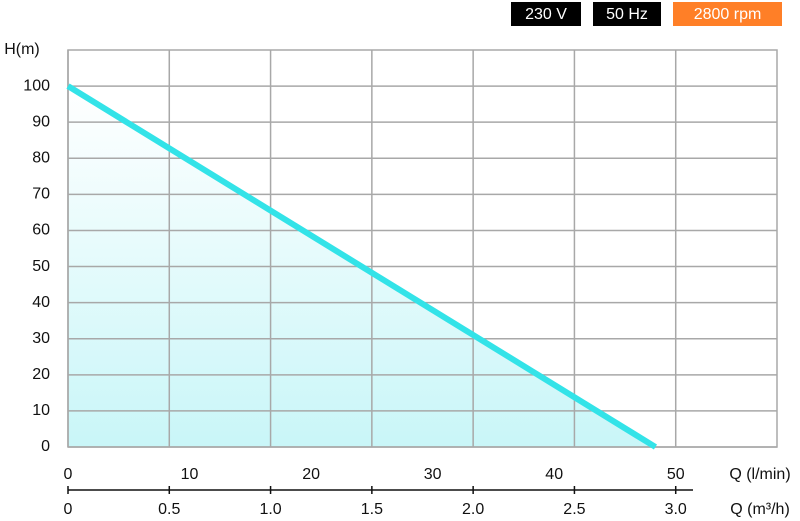  I want to click on y-tick-label: 90, so click(41, 121).